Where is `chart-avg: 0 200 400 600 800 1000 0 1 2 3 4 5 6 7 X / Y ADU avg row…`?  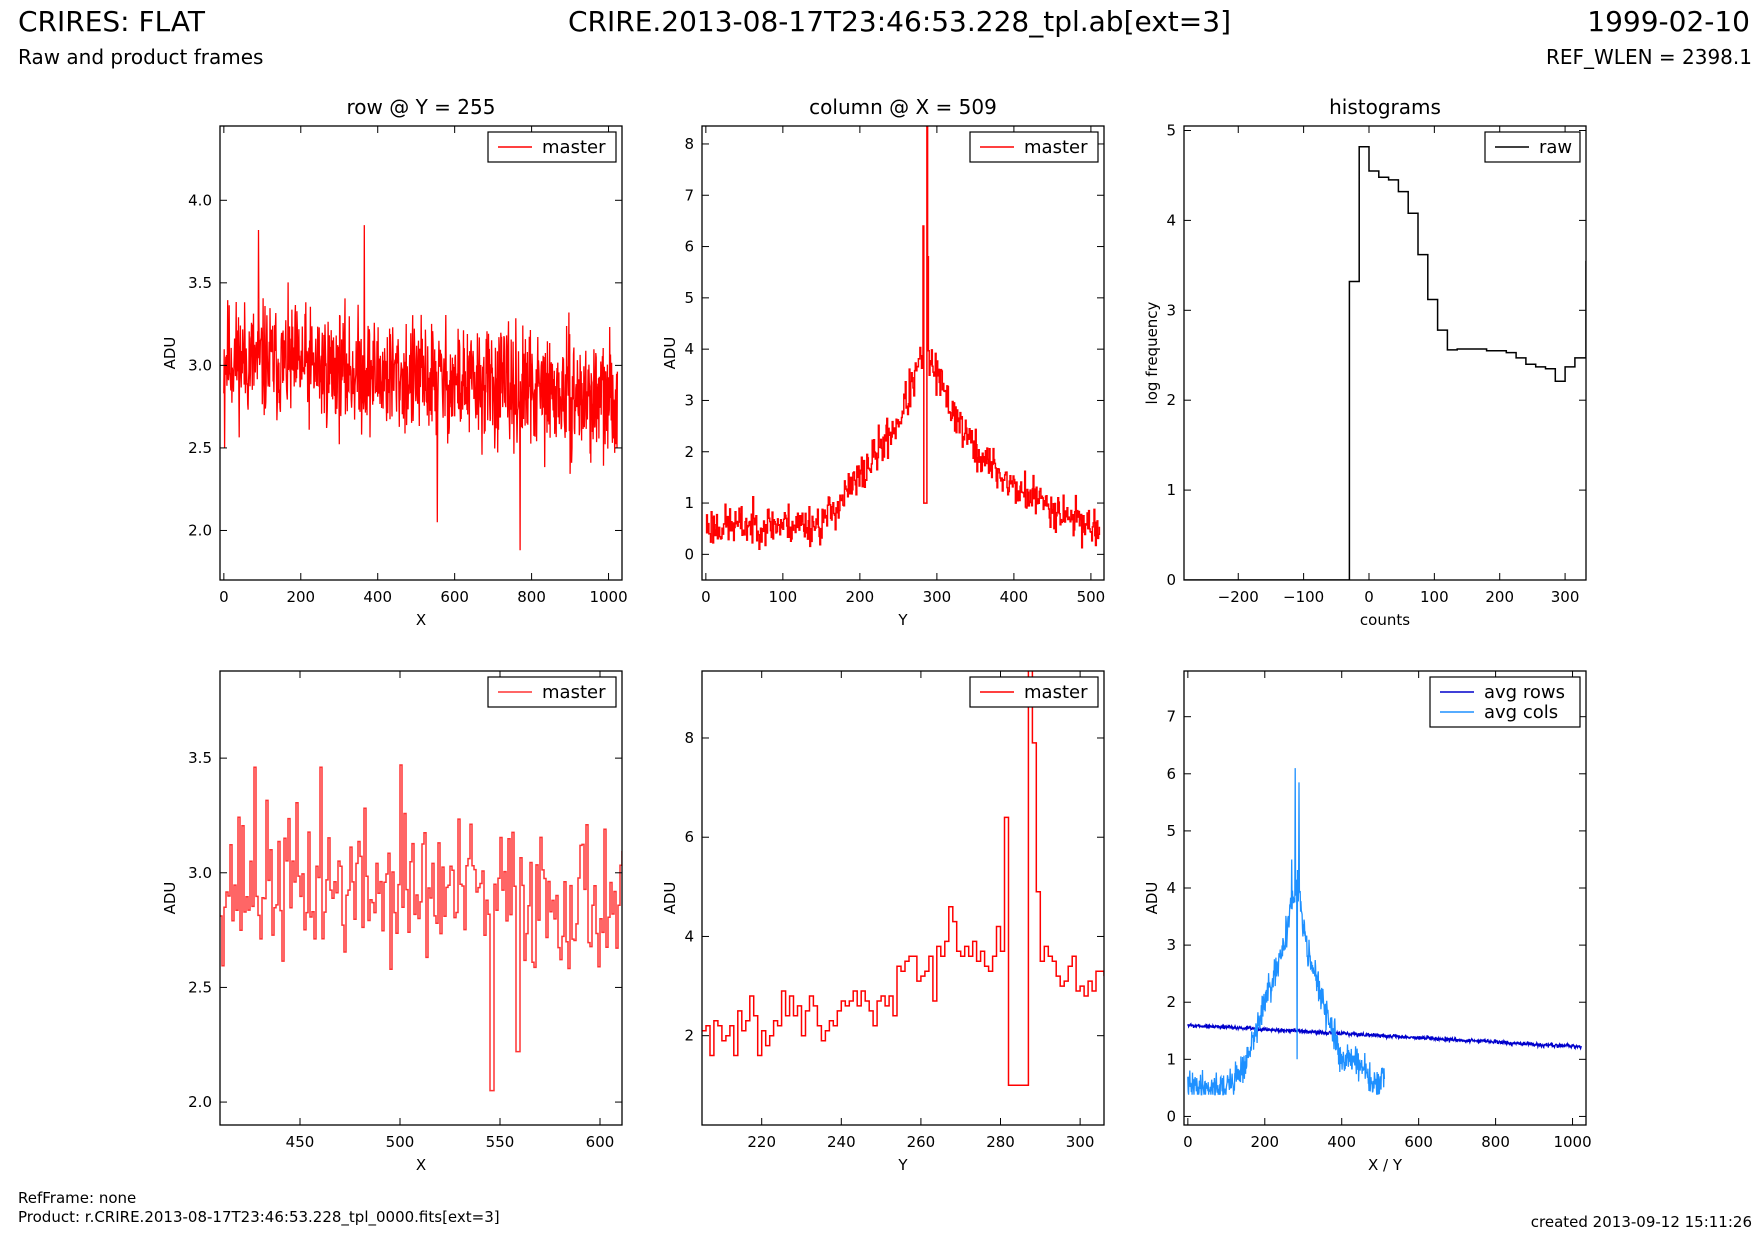 chart-avg: 0 200 400 600 800 1000 0 1 2 3 4 5 6 7 X / Y ADU avg row… is located at coordinates (1367, 922).